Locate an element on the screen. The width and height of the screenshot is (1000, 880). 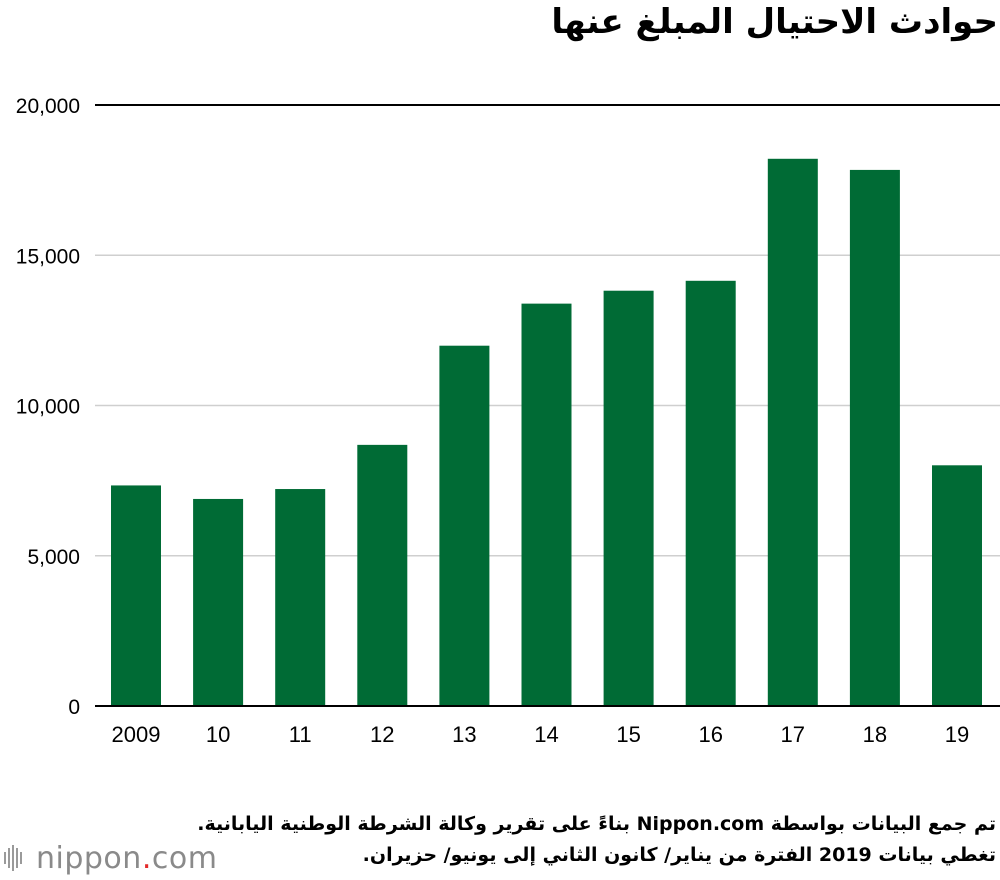
nippon-logo: nippon.com is located at coordinates (109, 858).